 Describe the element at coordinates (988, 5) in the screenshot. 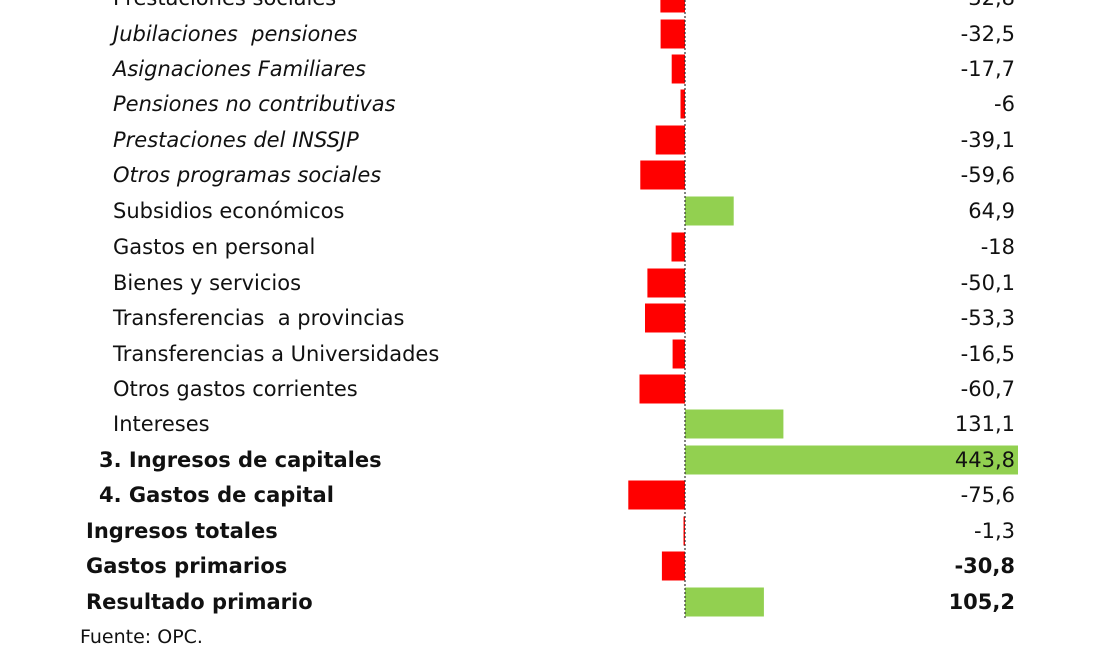

I see `data-label: -32,8` at that location.